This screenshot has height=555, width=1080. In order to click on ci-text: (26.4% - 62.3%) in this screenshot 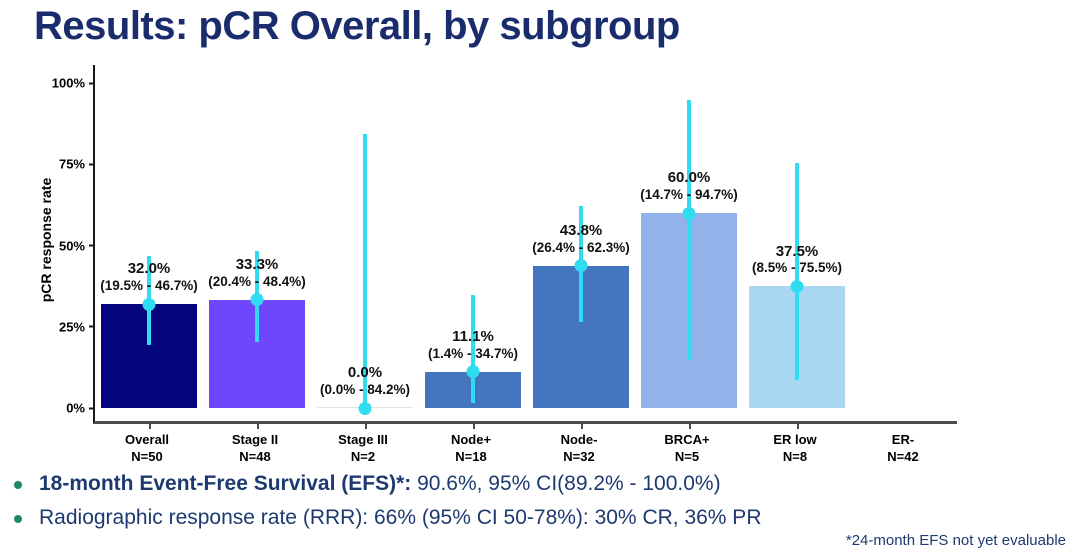, I will do `click(581, 247)`.